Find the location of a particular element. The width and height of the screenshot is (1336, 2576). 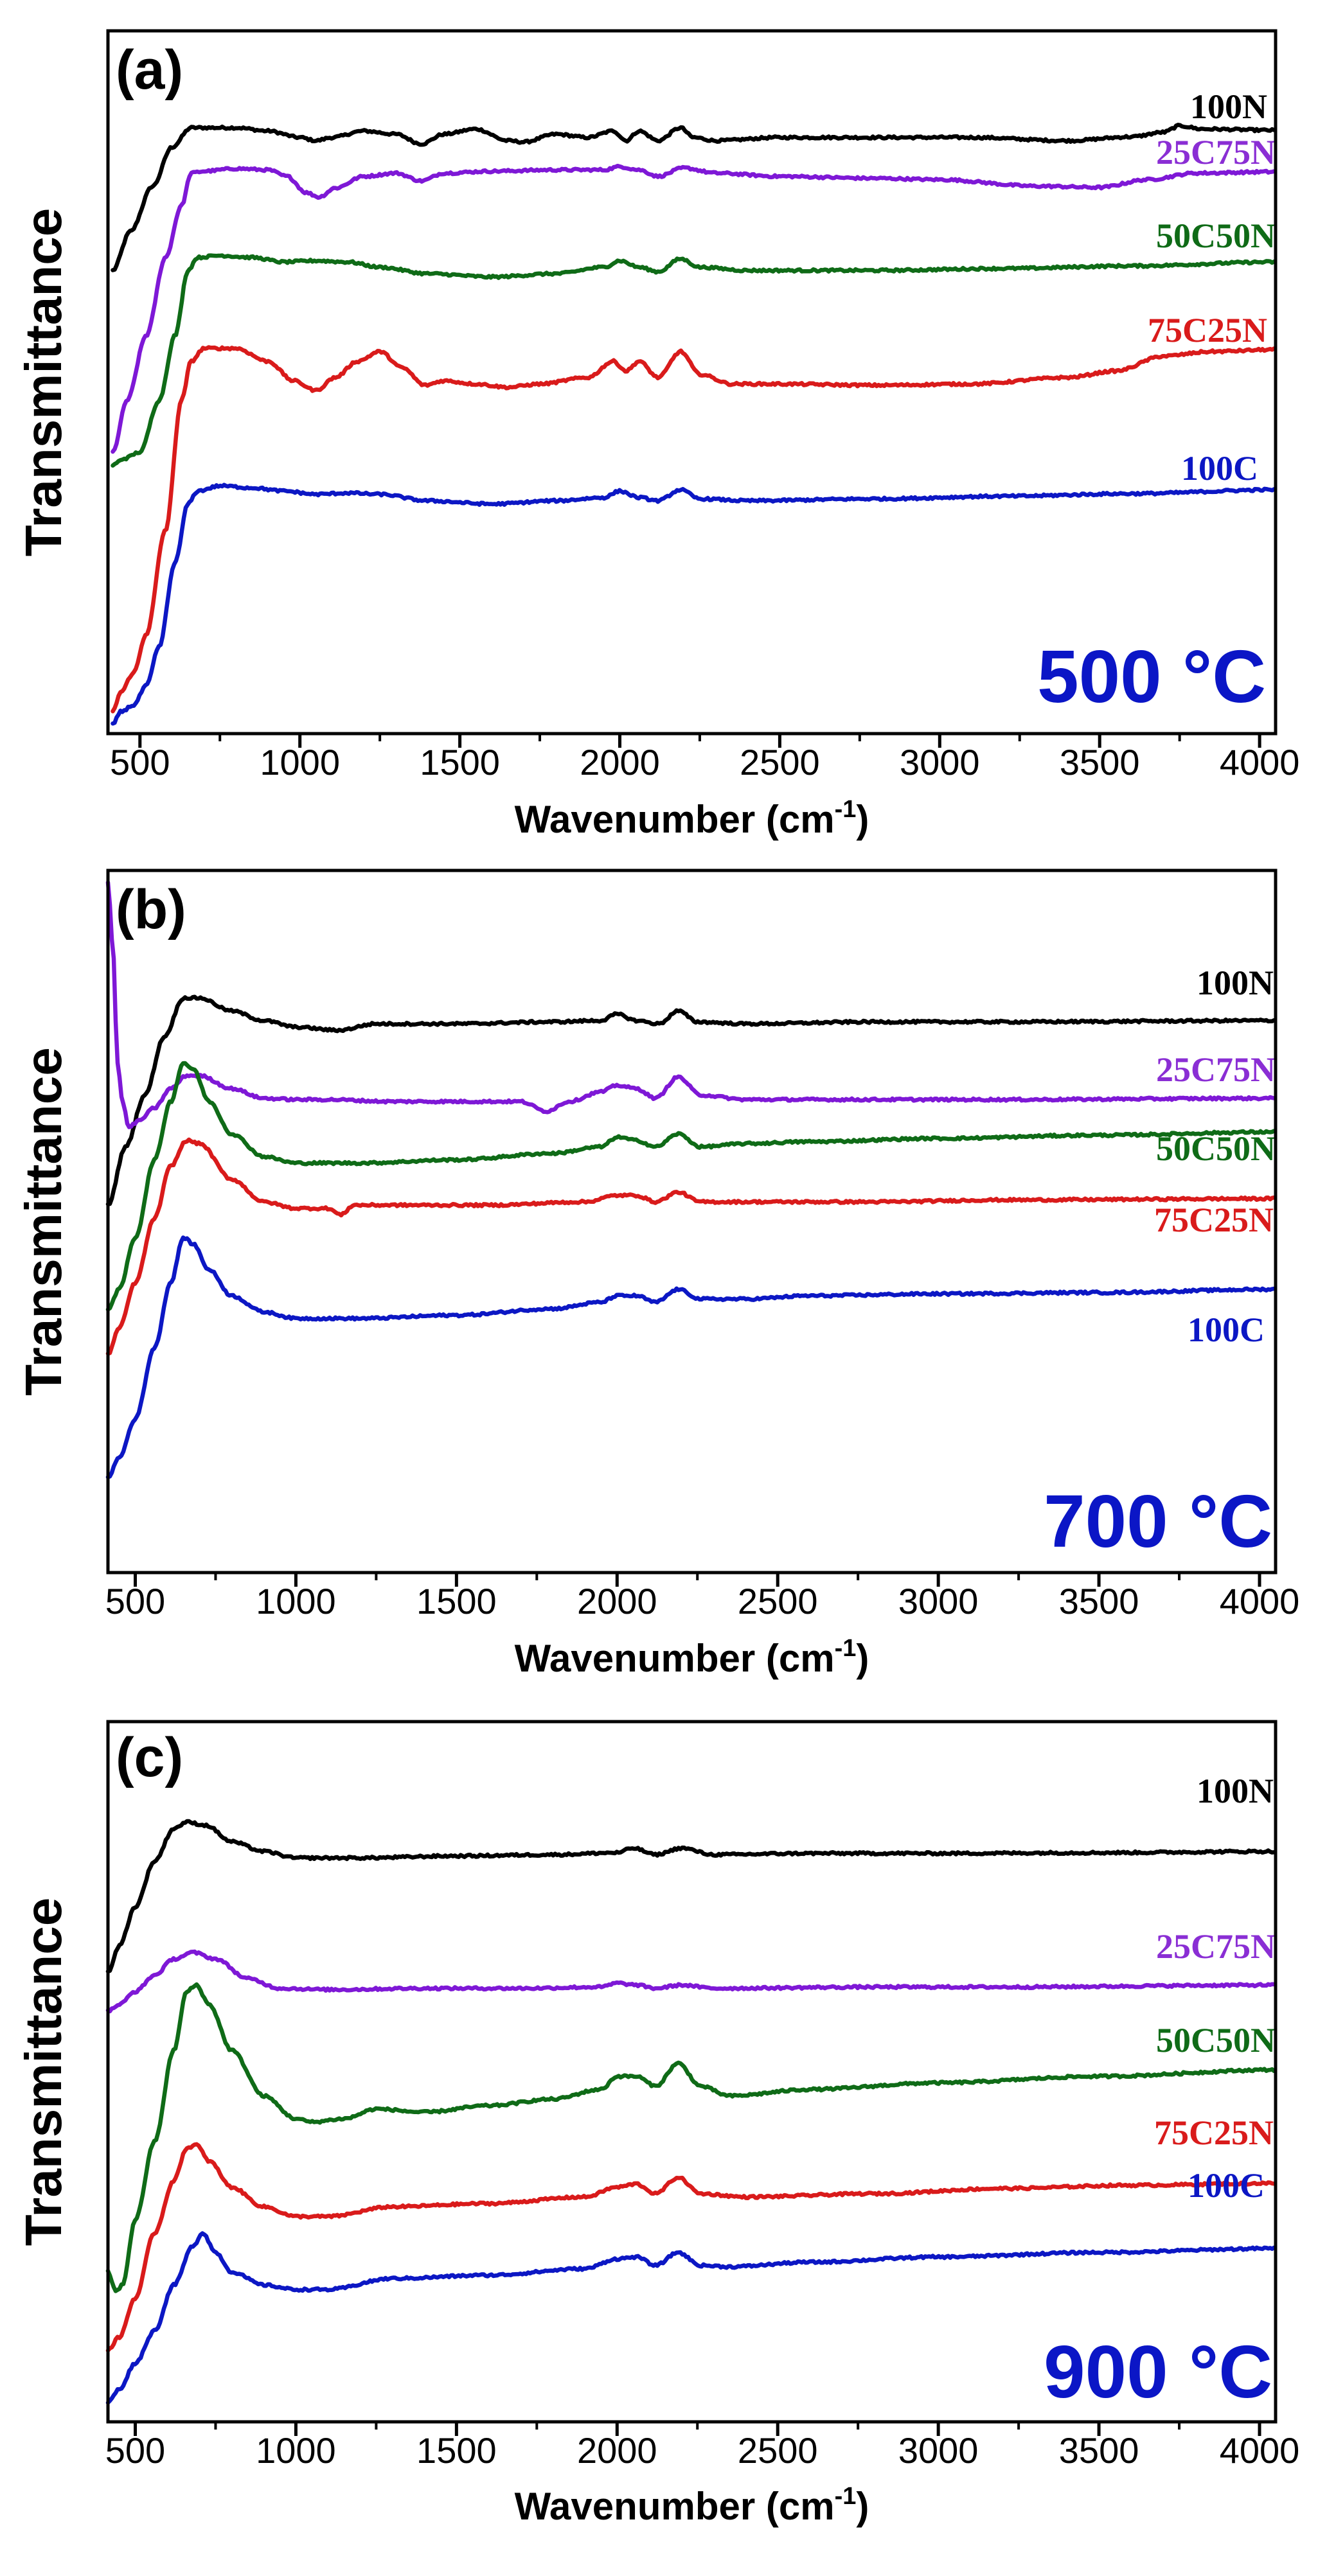

panel-letter: (c) is located at coordinates (149, 1757).